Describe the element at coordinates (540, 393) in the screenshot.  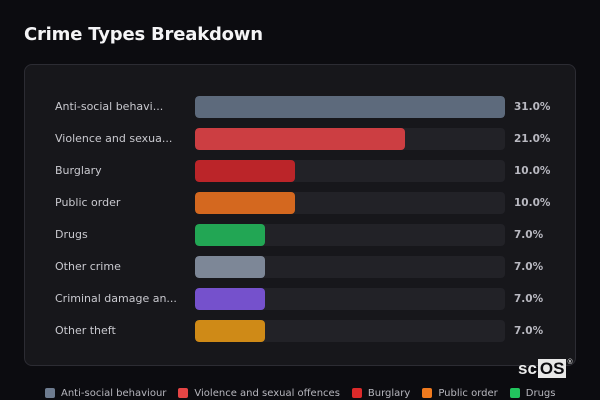
I see `legend-label: Drugs` at that location.